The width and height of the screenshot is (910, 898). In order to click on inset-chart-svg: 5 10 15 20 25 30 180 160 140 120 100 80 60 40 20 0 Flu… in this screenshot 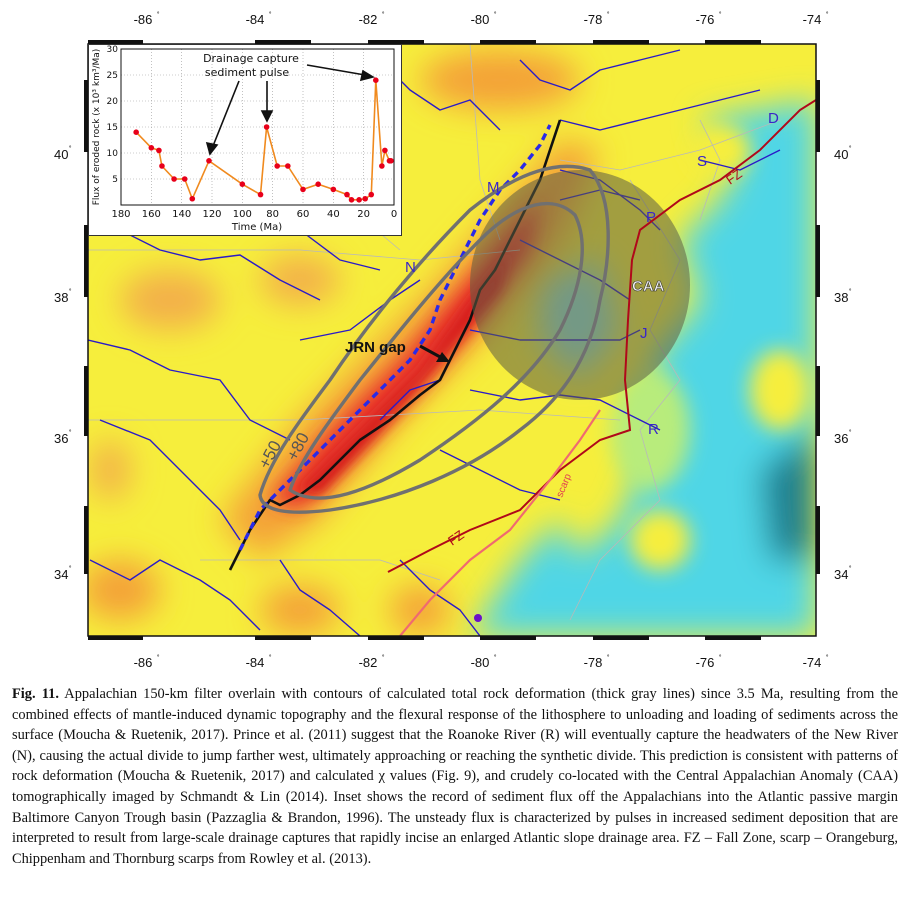, I will do `click(244, 139)`.